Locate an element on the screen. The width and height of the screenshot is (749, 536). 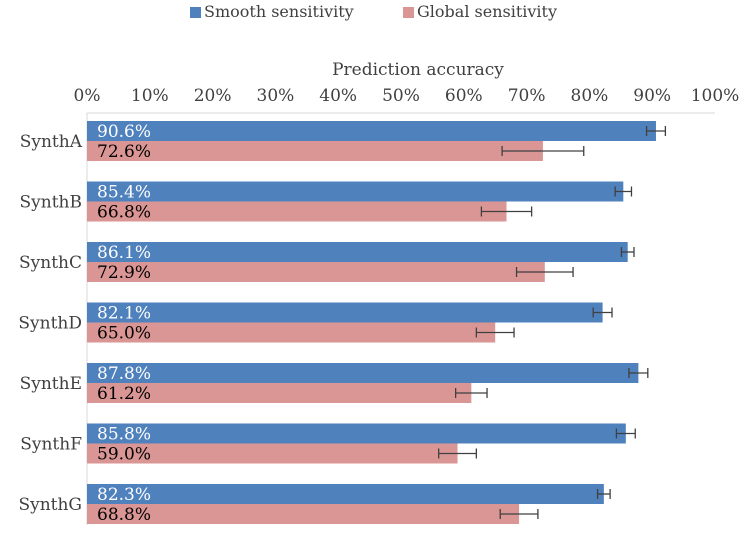
legend: Smooth sensitivity Global sensitivity is located at coordinates (373, 11).